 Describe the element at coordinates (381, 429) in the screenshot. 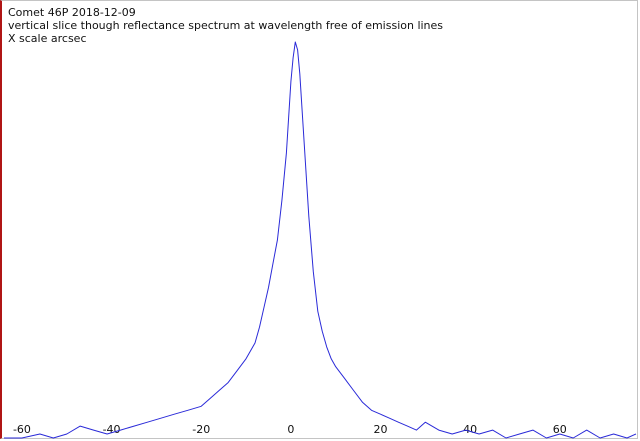

I see `x-tick-label: 20` at that location.